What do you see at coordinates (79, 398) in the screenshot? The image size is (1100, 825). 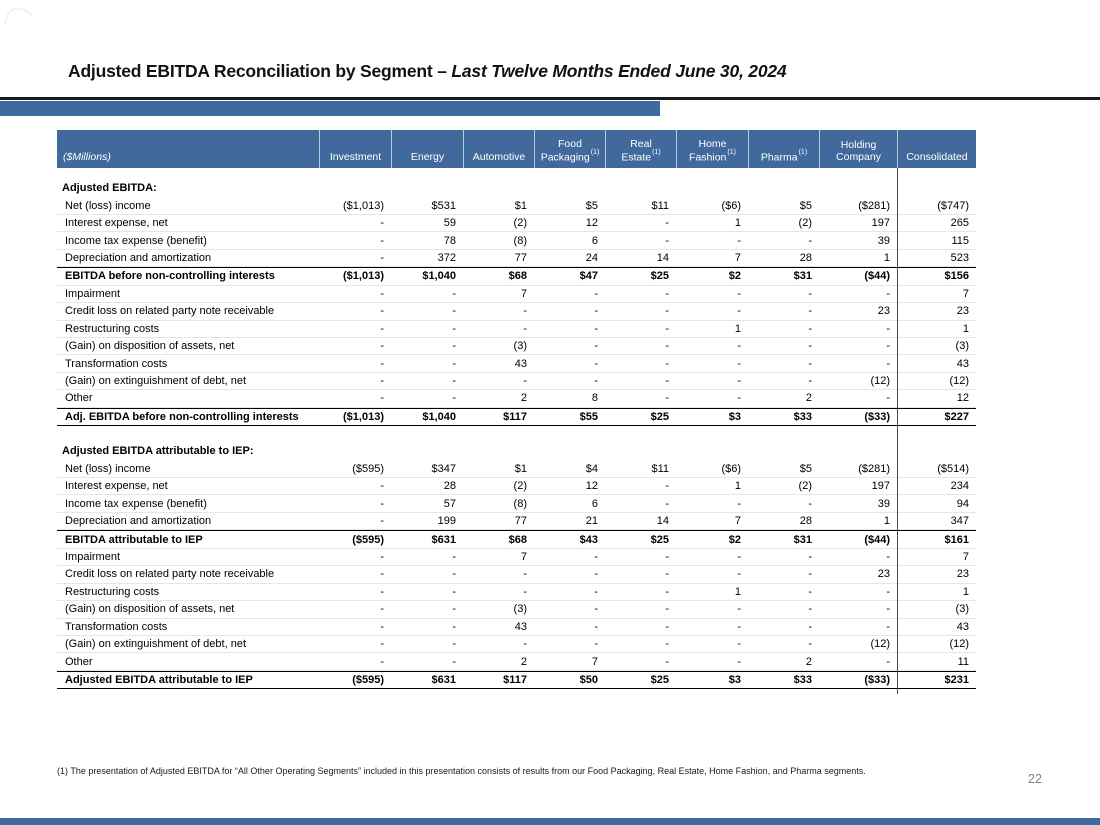 I see `row-label: Other` at bounding box center [79, 398].